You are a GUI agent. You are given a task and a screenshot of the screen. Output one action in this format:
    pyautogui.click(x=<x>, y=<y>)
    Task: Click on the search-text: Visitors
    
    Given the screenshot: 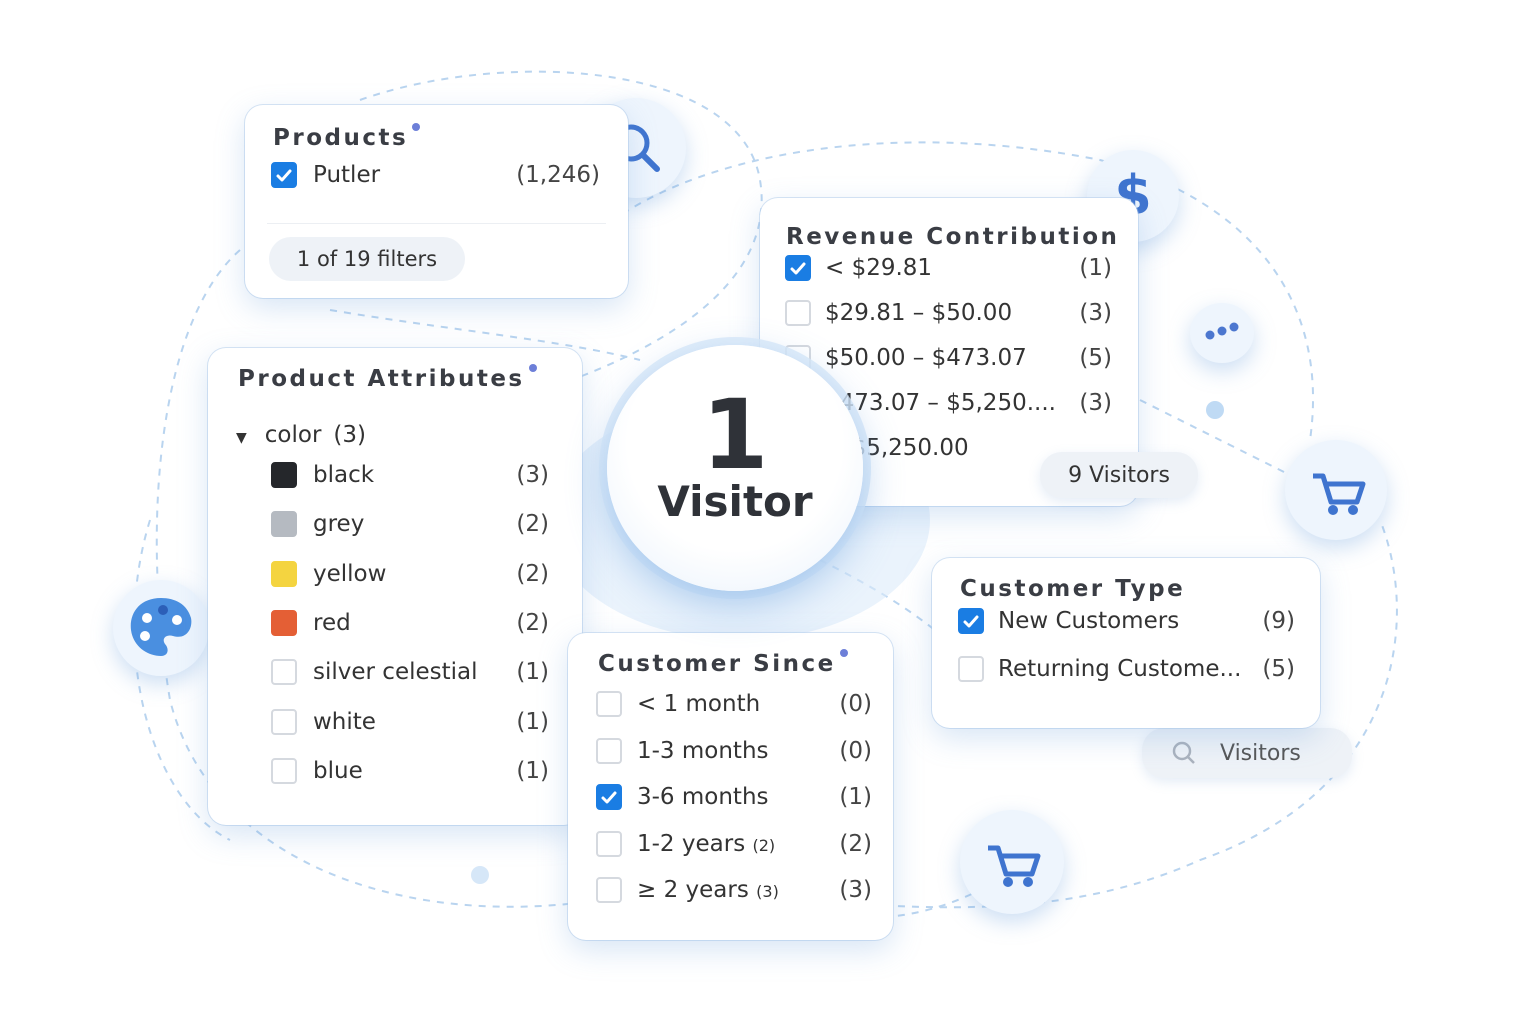 What is the action you would take?
    pyautogui.click(x=1260, y=753)
    